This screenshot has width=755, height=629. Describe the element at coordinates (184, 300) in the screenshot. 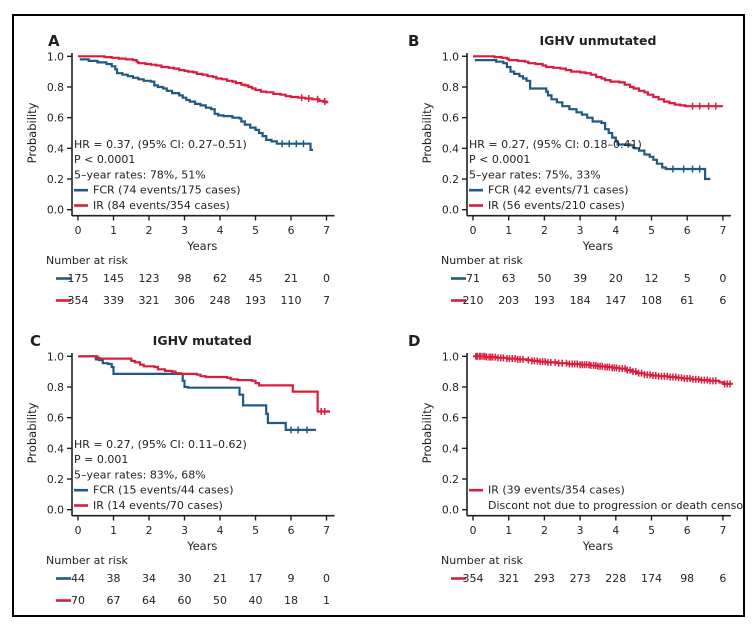

I see `risk-value-IR: 306` at that location.